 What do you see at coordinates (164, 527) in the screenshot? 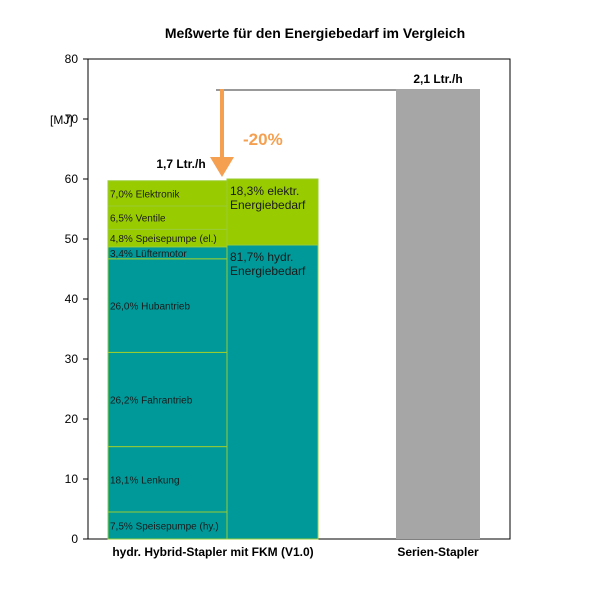
I see `breakdown-segment-label: 7,5% Speisepumpe (hy.)` at bounding box center [164, 527].